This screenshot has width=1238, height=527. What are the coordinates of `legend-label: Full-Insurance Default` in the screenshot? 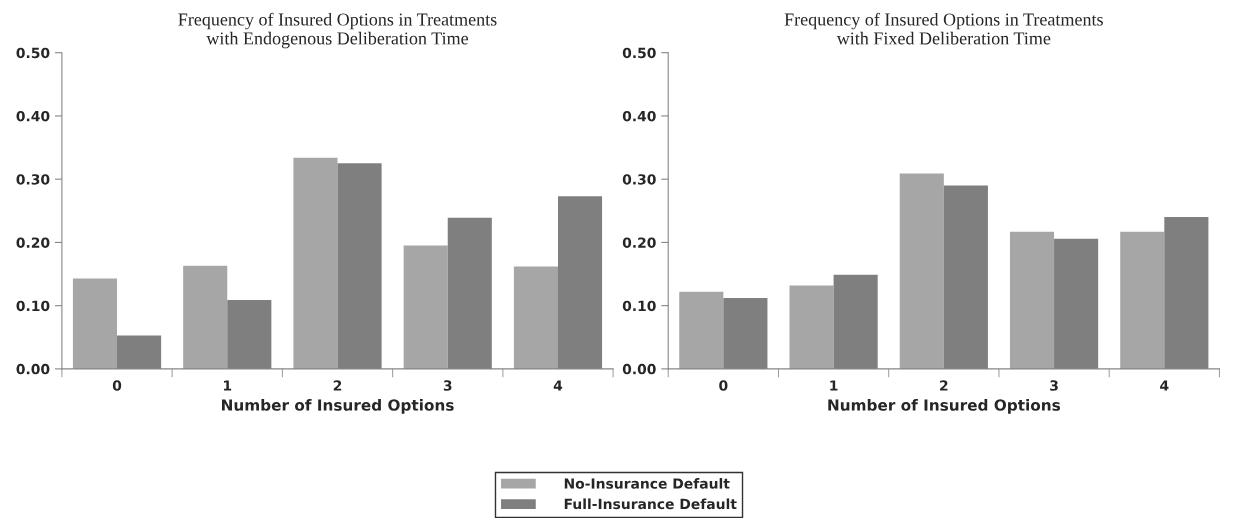 It's located at (650, 504).